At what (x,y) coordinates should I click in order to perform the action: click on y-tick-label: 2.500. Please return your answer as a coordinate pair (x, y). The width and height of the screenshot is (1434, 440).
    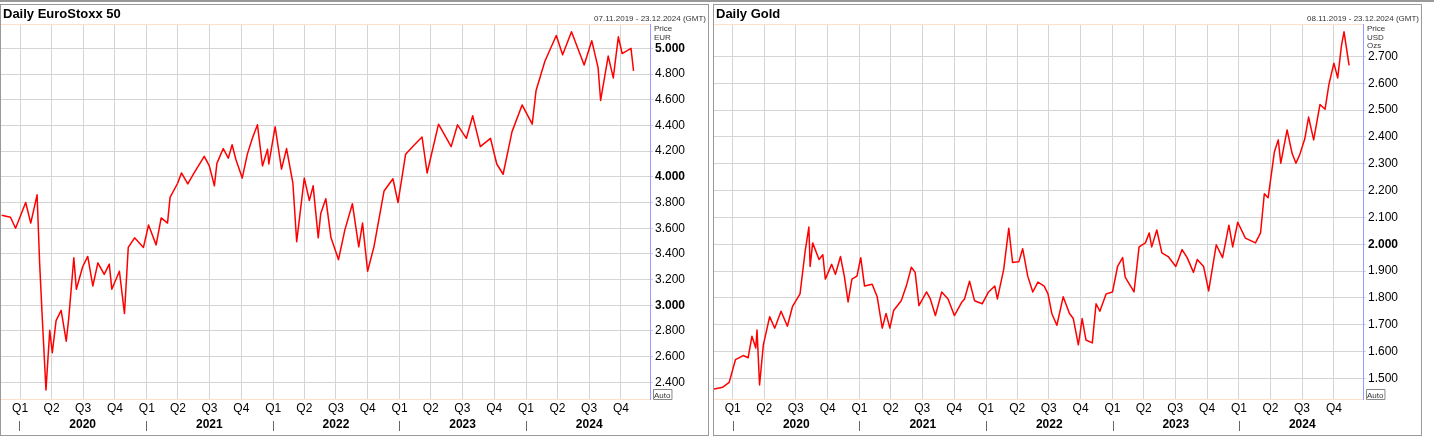
    Looking at the image, I should click on (1383, 109).